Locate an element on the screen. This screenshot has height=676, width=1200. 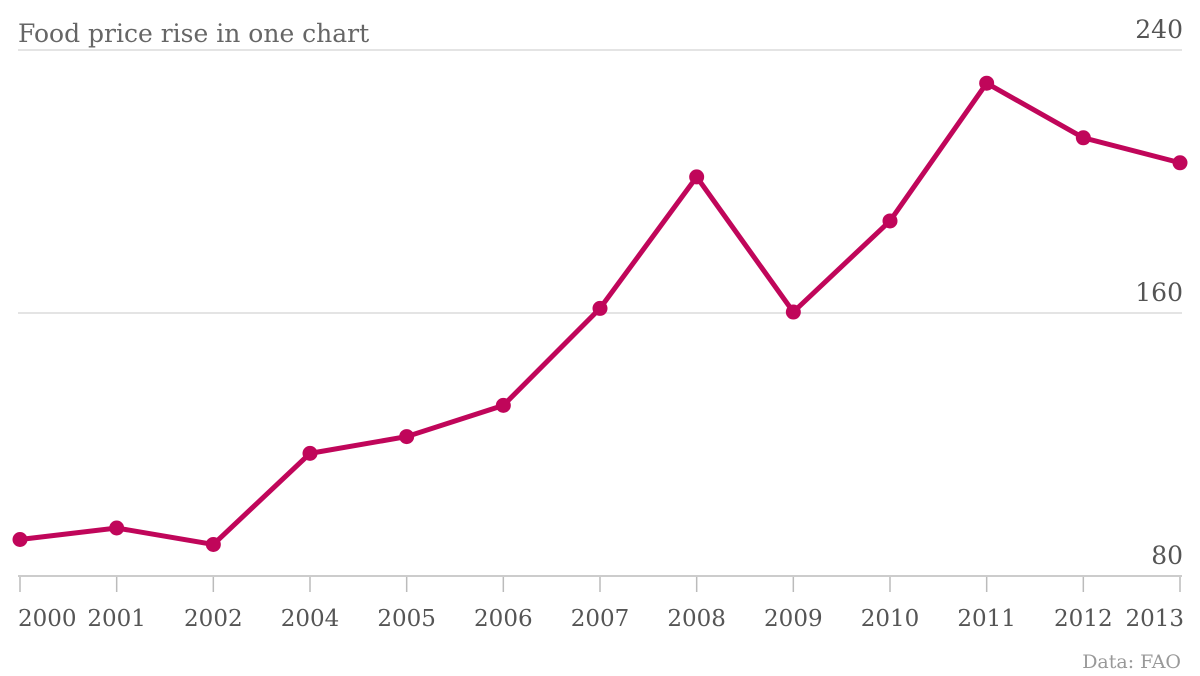
x-tick-label-2013: 2013 is located at coordinates (1154, 619).